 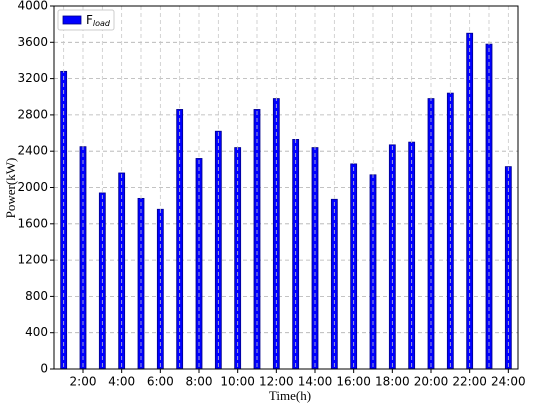 I want to click on x-axis-label: Time(h), so click(x=290, y=395).